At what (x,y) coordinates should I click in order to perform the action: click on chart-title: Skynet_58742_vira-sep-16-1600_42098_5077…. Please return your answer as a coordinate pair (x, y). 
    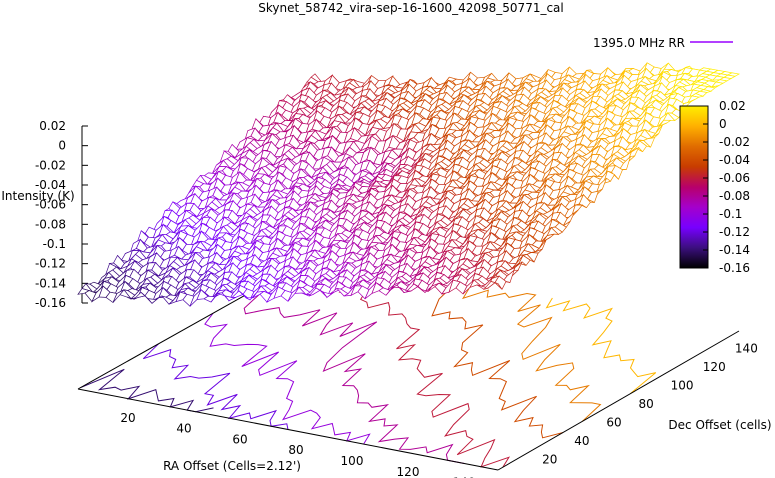
    Looking at the image, I should click on (411, 8).